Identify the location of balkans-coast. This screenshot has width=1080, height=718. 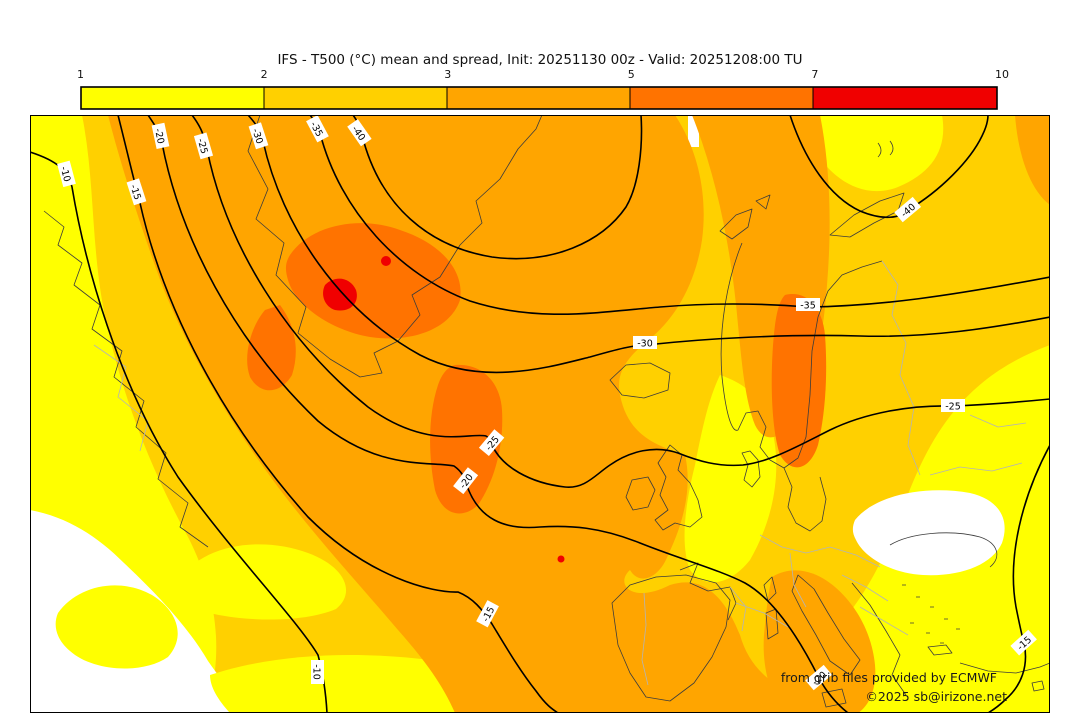
(879, 639).